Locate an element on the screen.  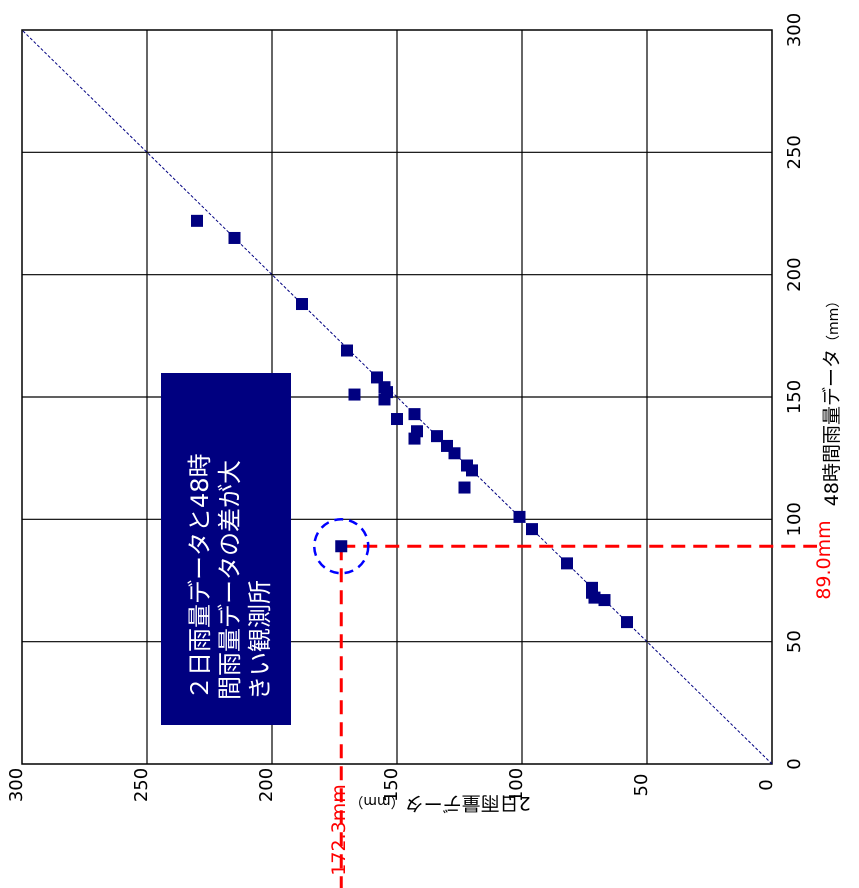
x-tick-label: 200 is located at coordinates (794, 274).